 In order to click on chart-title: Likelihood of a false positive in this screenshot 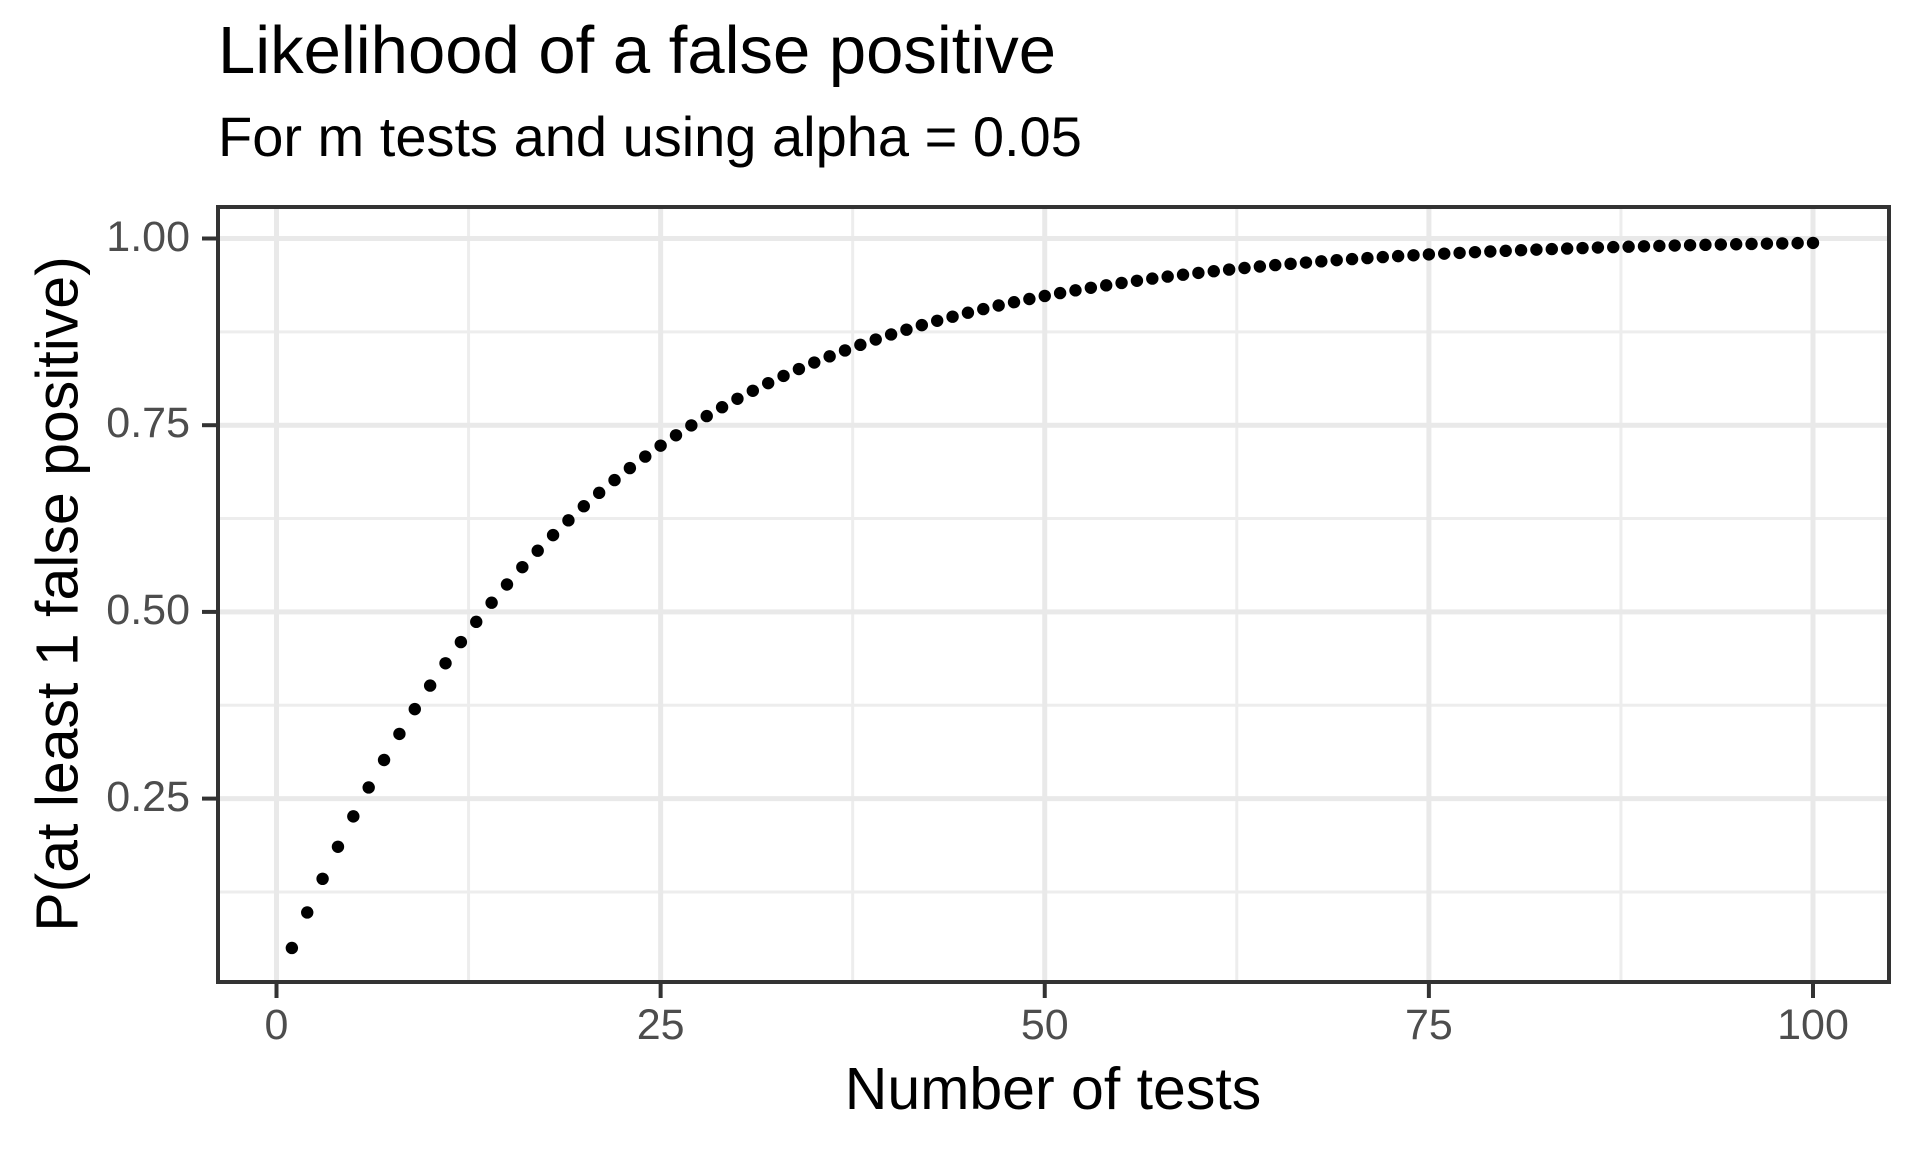, I will do `click(637, 50)`.